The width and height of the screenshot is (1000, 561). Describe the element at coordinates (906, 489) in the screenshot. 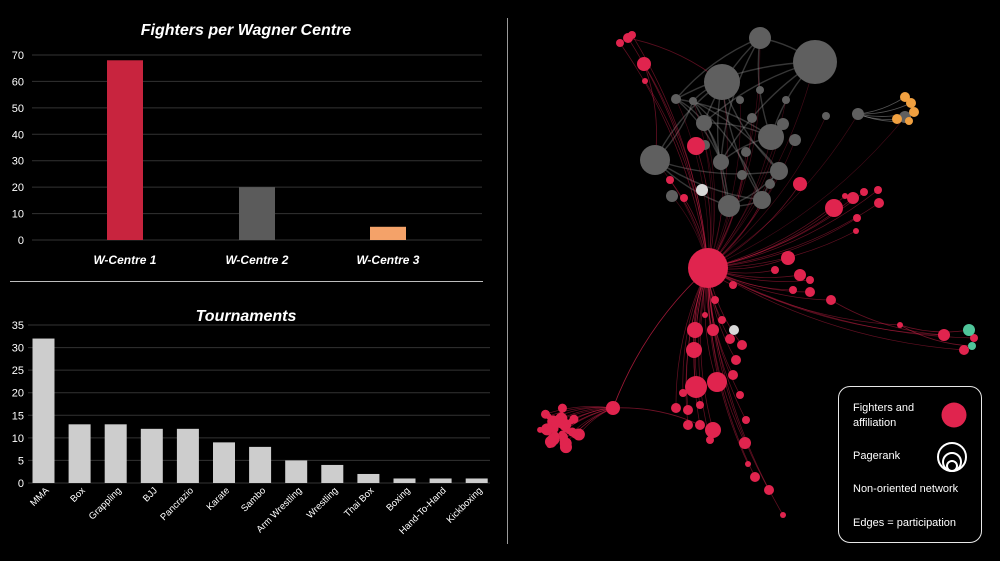

I see `legend-network-label: Non-oriented network` at that location.